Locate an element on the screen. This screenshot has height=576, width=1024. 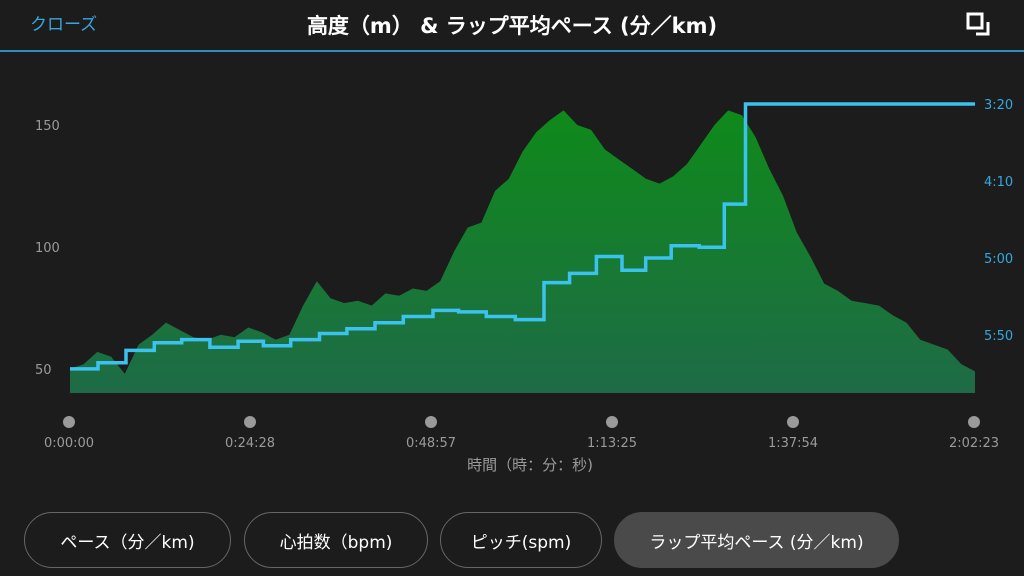
tab-lap-average-pace-label: ラップ平均ペース (分／km) is located at coordinates (756, 542).